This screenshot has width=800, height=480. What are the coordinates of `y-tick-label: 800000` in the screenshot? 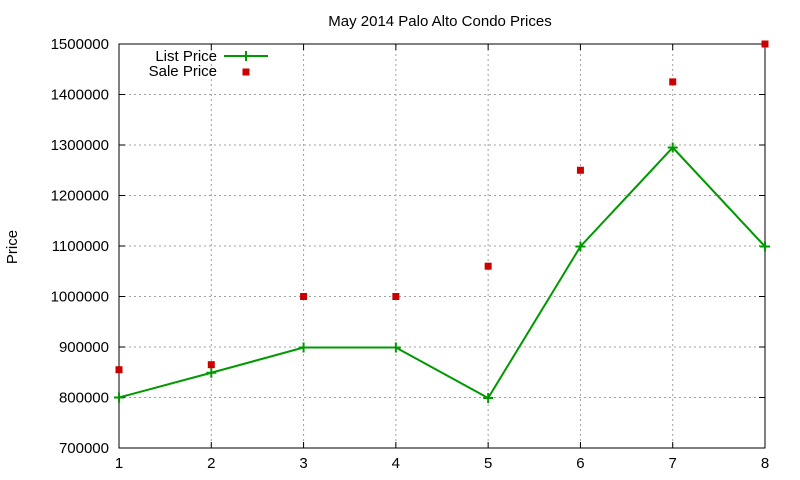 It's located at (84, 398).